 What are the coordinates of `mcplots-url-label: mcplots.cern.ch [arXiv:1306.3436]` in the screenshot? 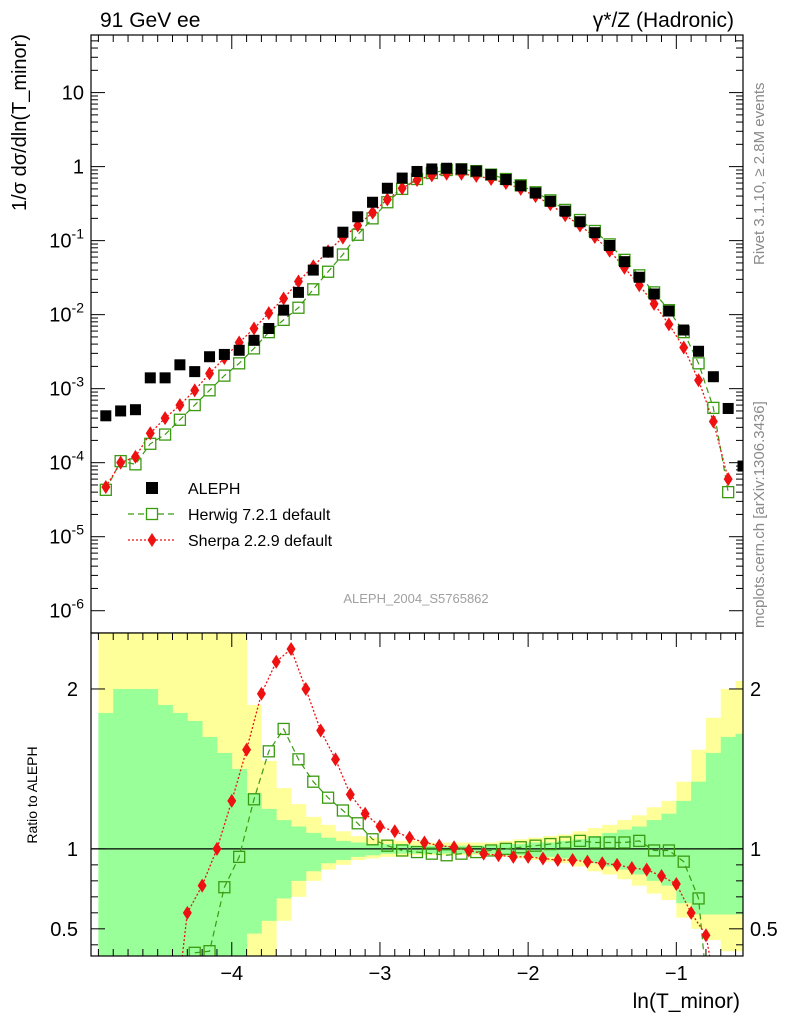 It's located at (759, 514).